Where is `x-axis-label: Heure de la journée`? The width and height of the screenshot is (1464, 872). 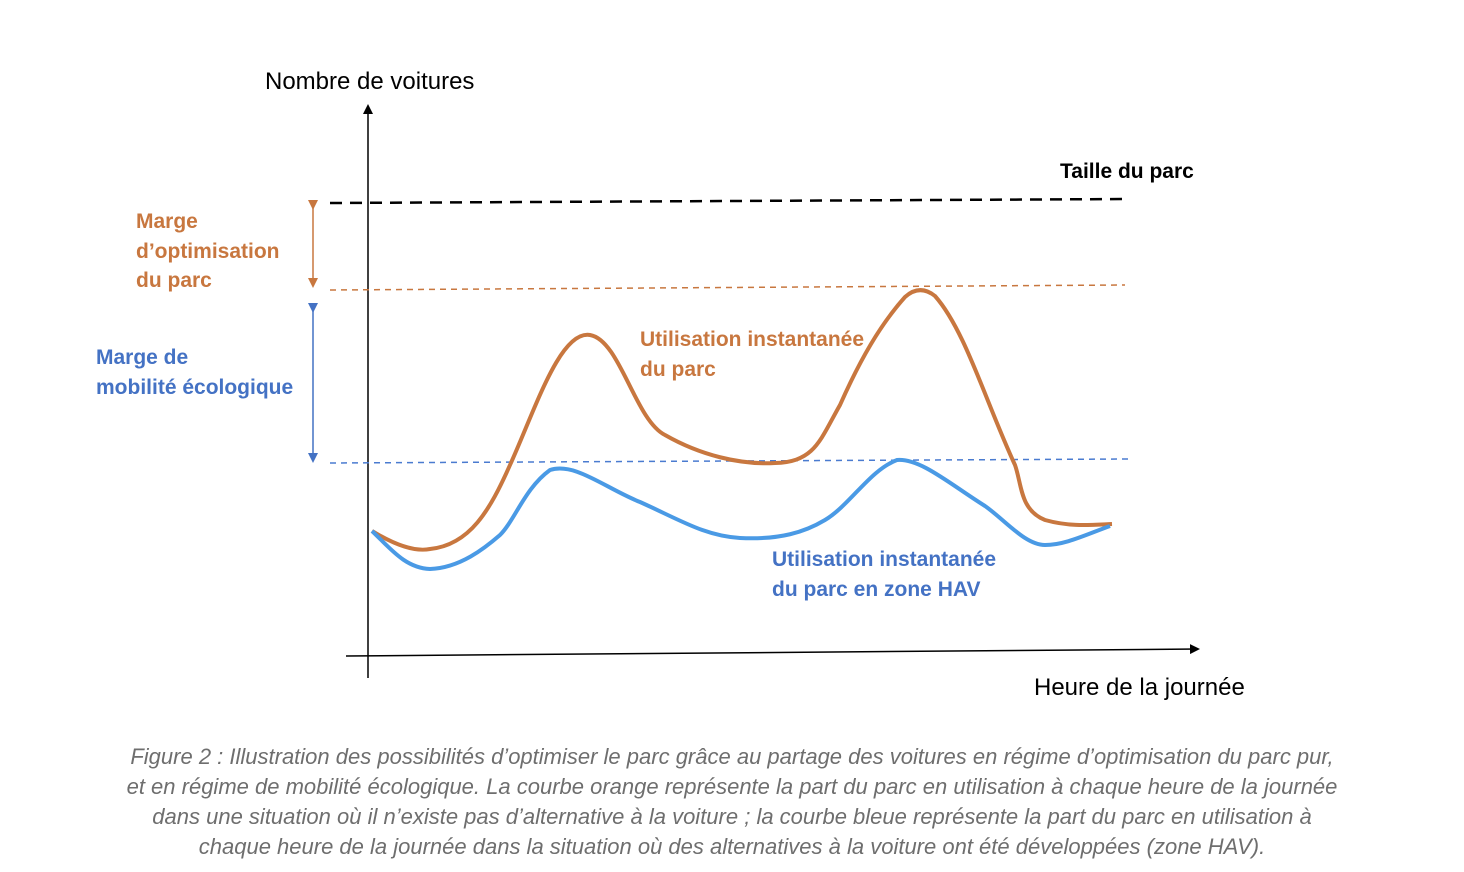 x-axis-label: Heure de la journée is located at coordinates (1139, 687).